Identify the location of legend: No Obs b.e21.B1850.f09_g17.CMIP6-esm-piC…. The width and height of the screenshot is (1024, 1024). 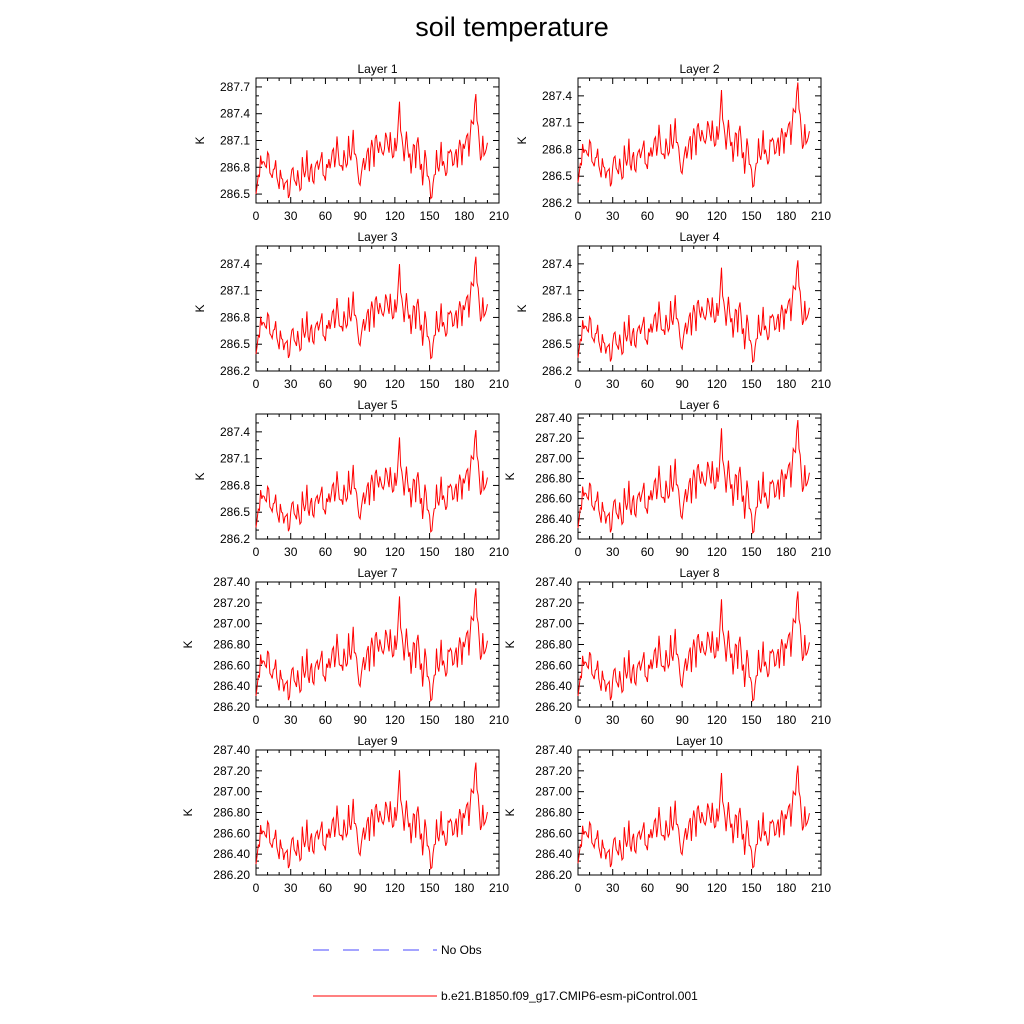
(505, 973).